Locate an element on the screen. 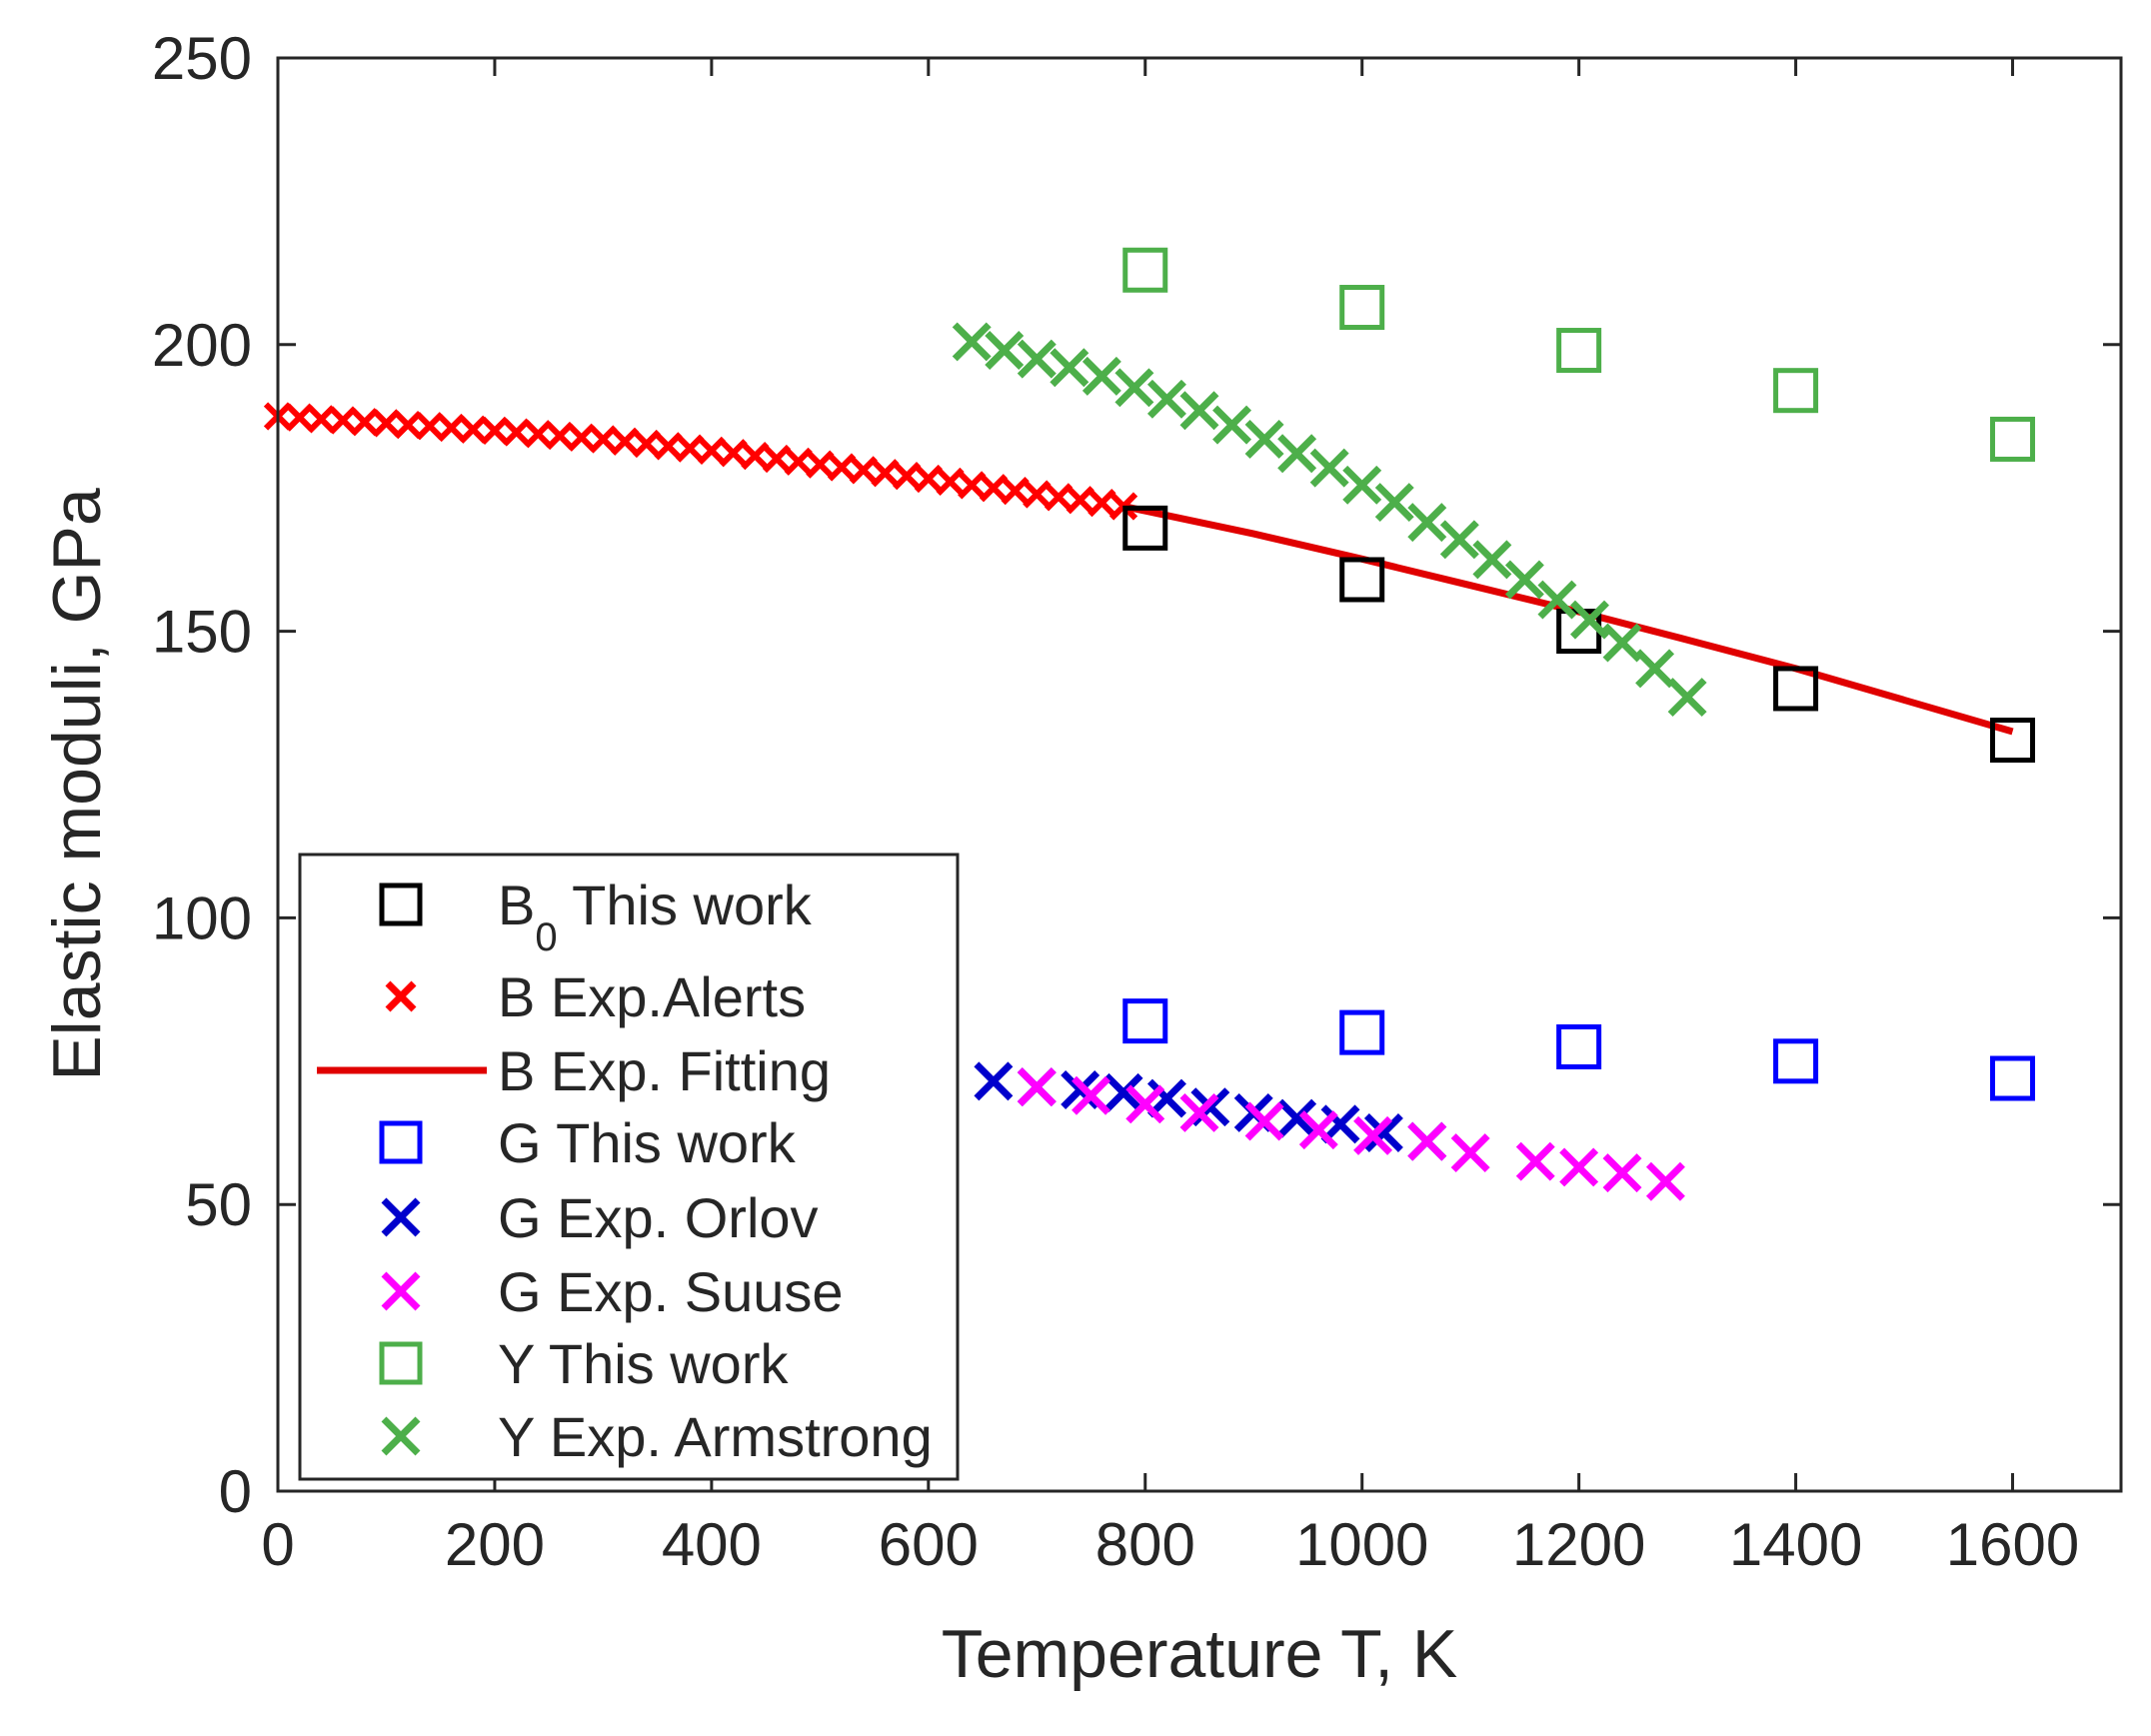  legend-box is located at coordinates (629, 1167).